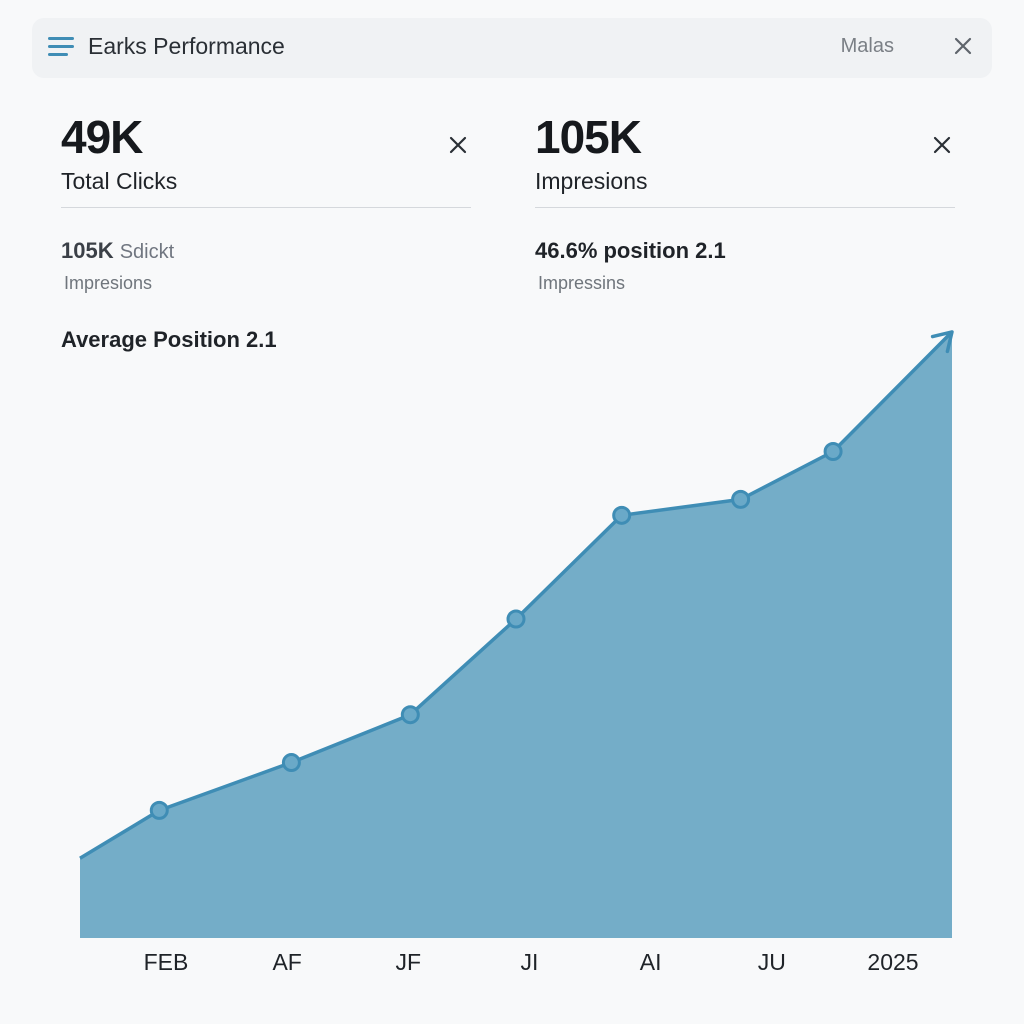 Image resolution: width=1024 pixels, height=1024 pixels. I want to click on position-metric-label: Impressins, so click(582, 283).